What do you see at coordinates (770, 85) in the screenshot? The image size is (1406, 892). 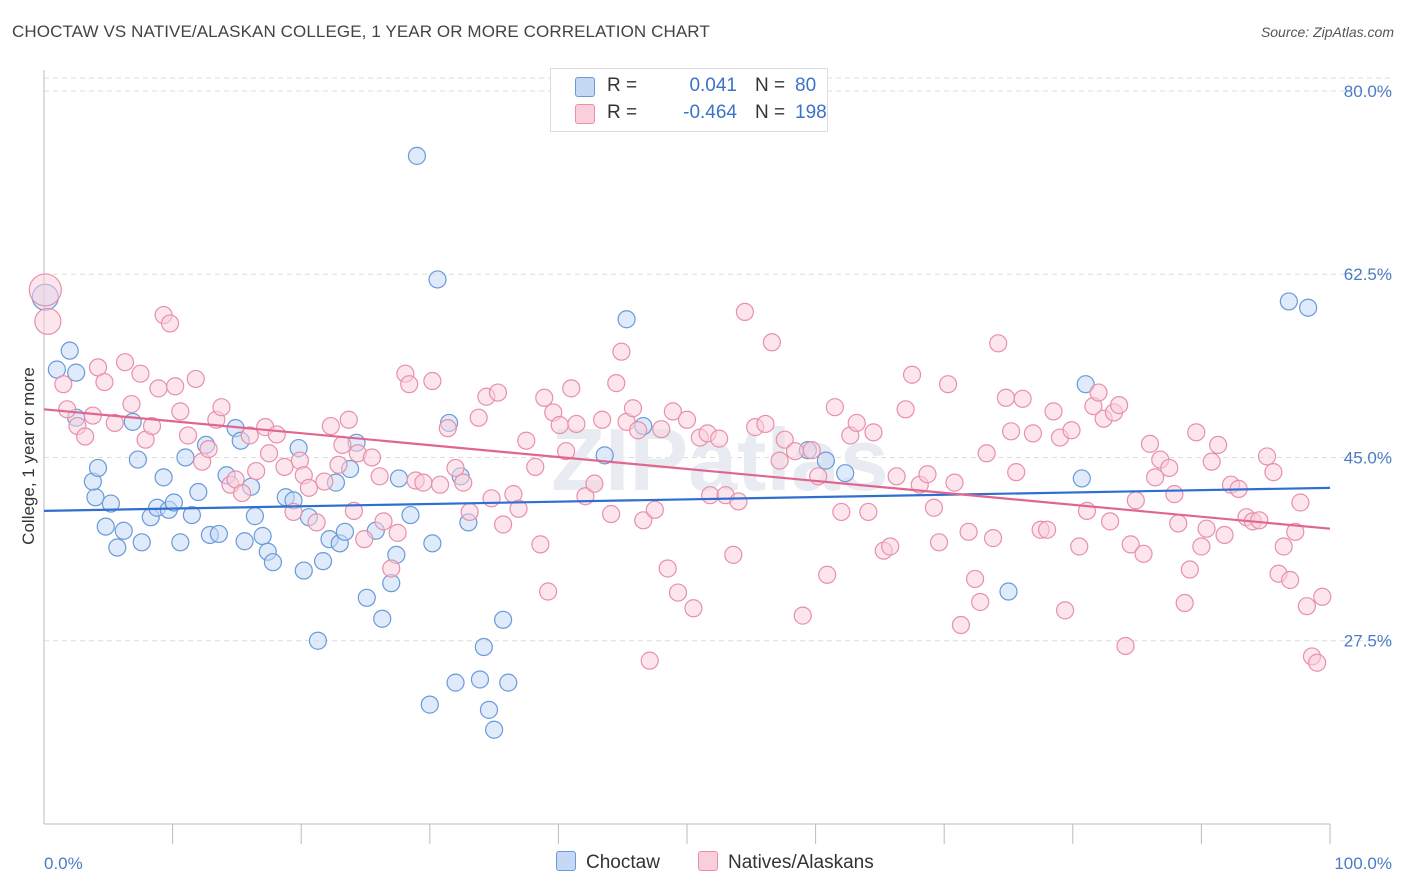 I see `n-label: N =` at bounding box center [770, 85].